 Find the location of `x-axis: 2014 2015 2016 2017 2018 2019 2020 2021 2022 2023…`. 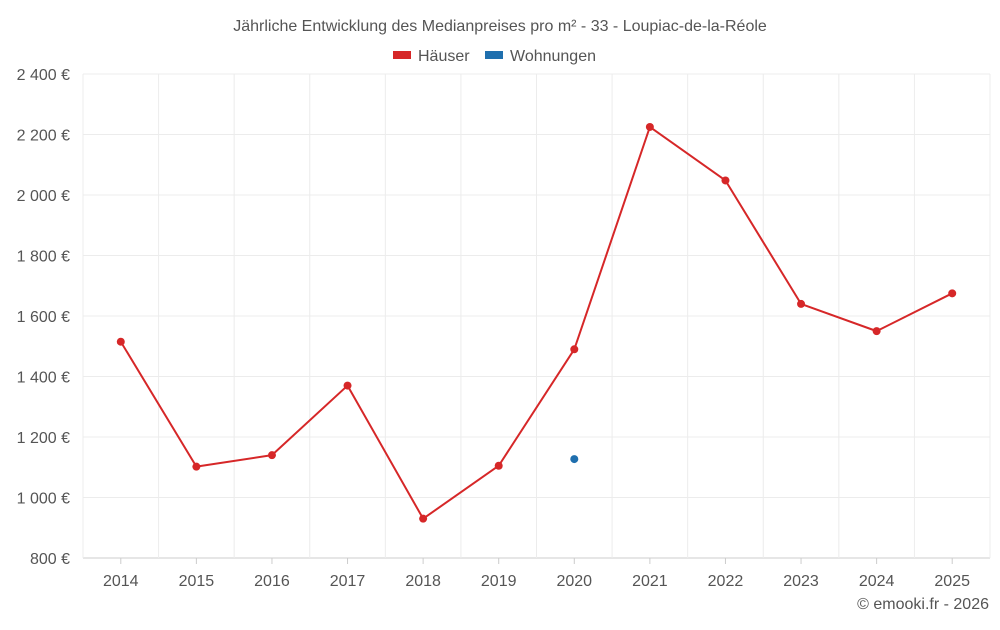

x-axis: 2014 2015 2016 2017 2018 2019 2020 2021 2022 2023… is located at coordinates (536, 574).